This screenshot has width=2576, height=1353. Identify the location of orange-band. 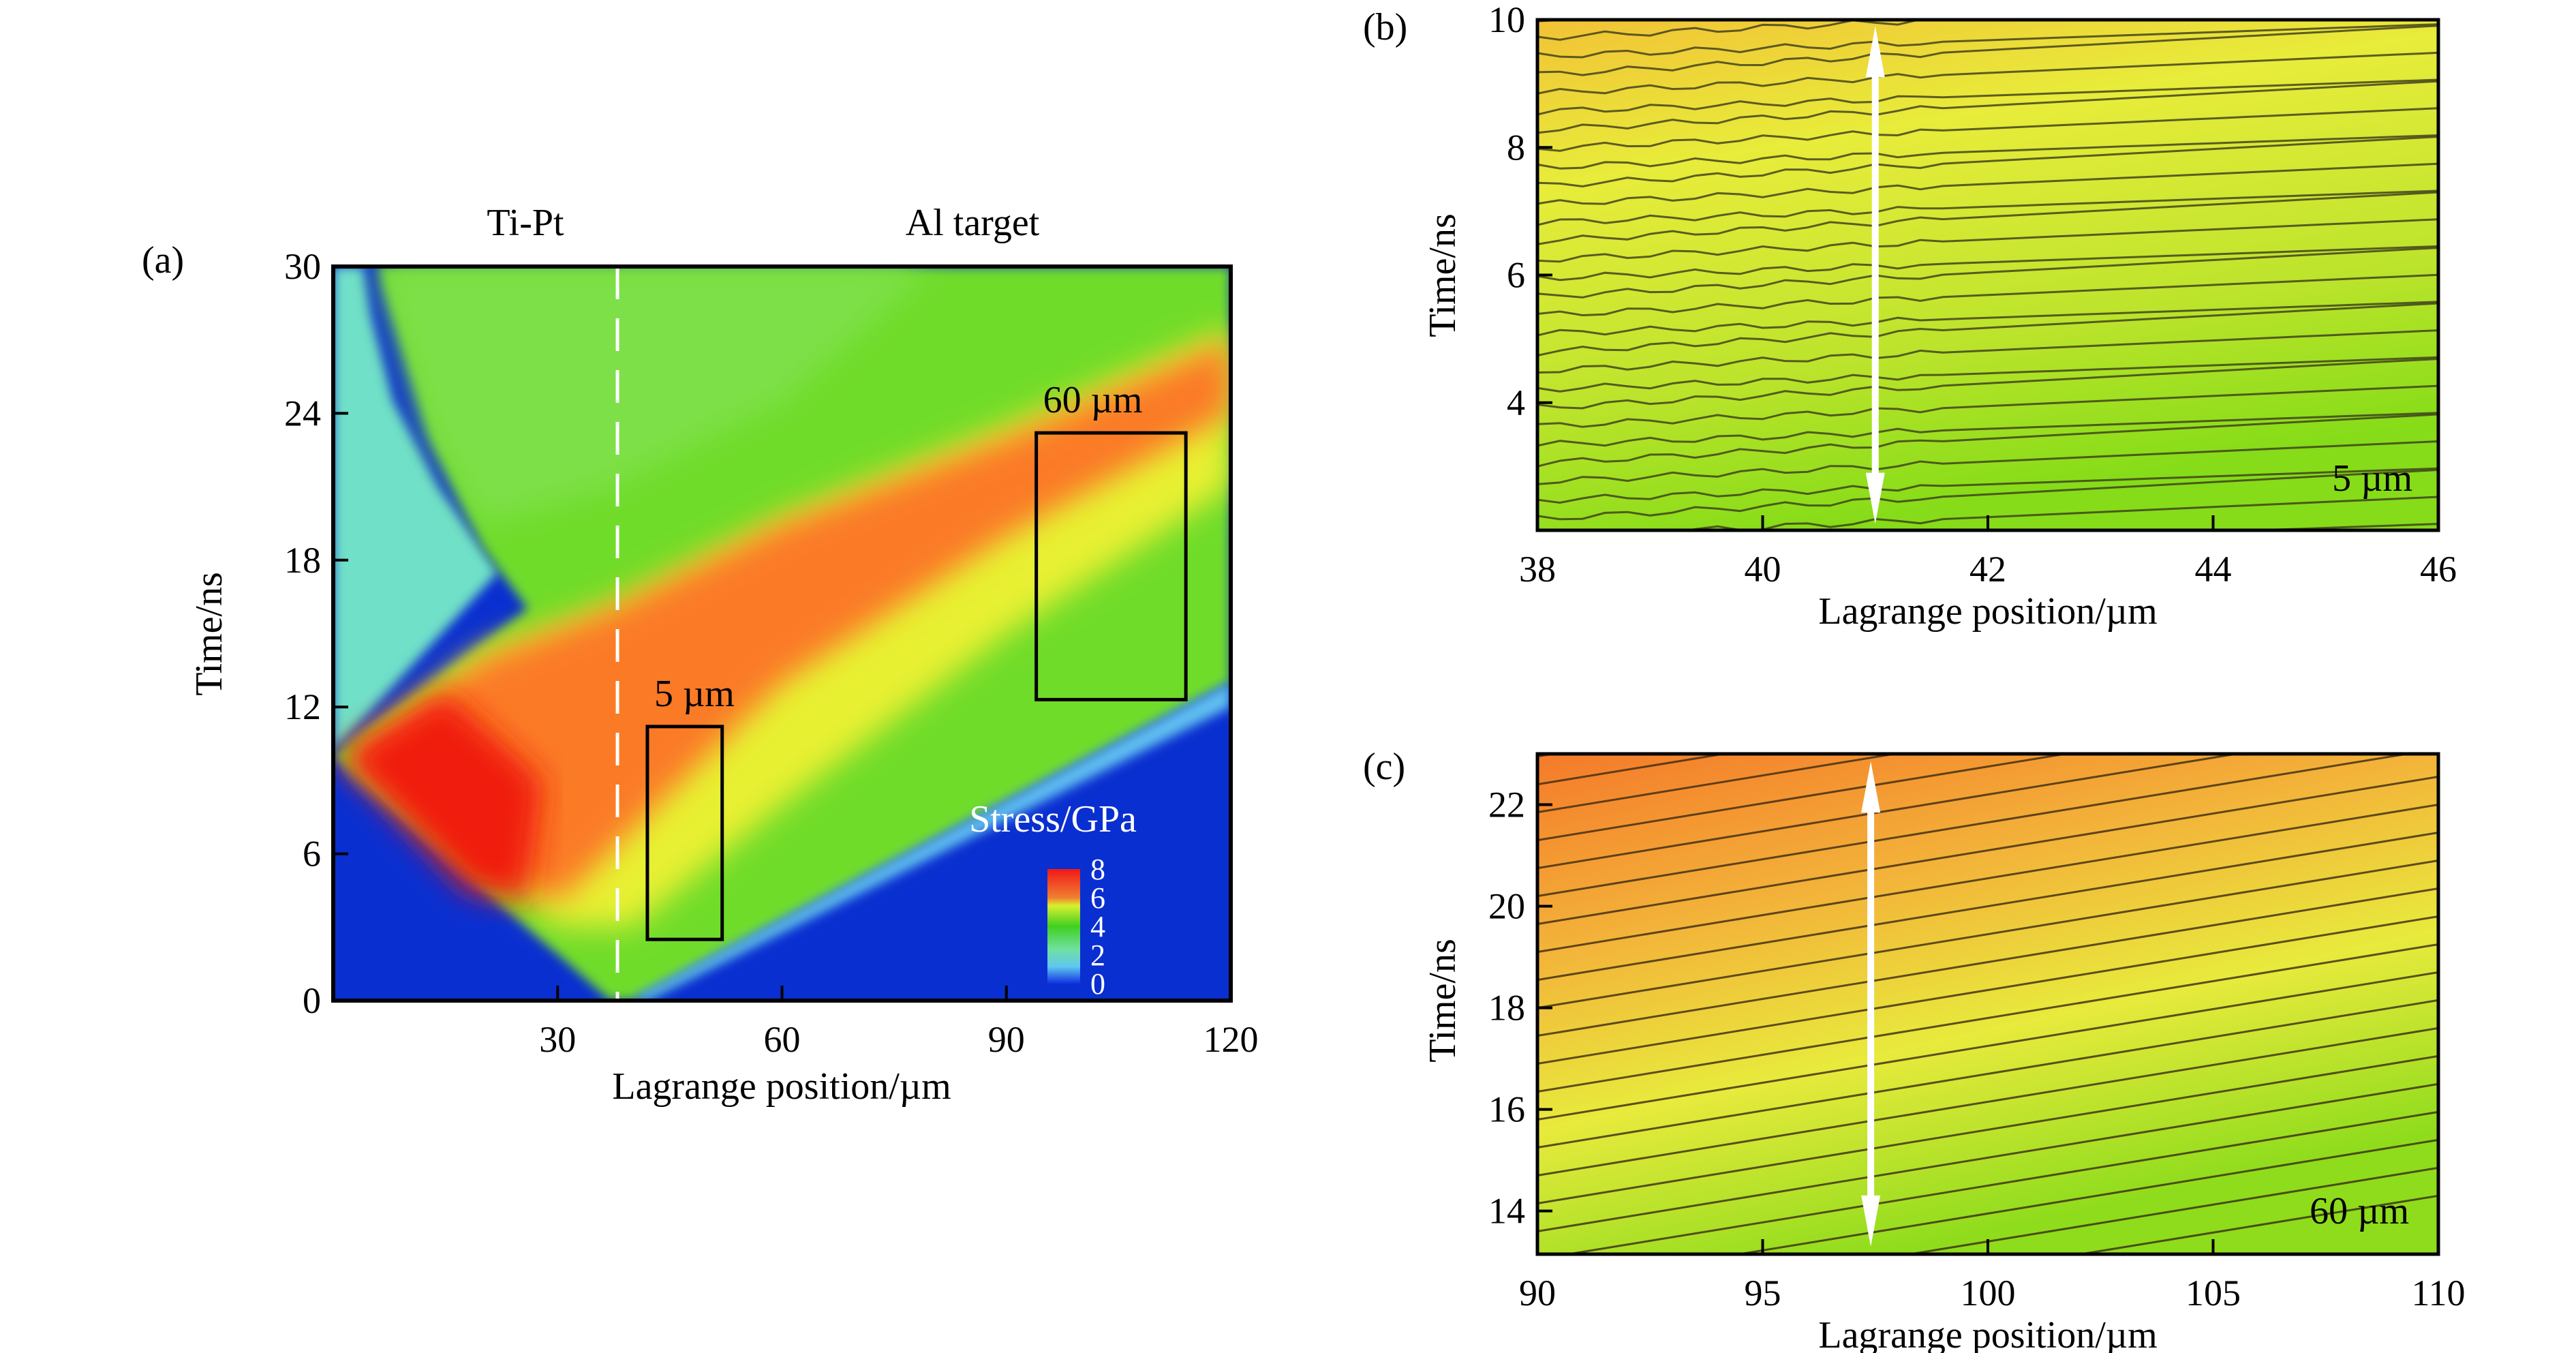
(789, 621).